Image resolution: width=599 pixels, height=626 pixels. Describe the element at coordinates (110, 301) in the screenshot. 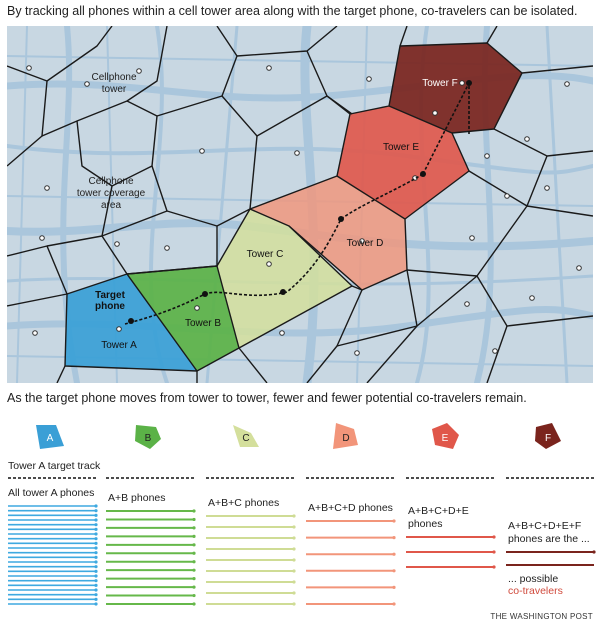

I see `label-target-phone: Target phone` at that location.